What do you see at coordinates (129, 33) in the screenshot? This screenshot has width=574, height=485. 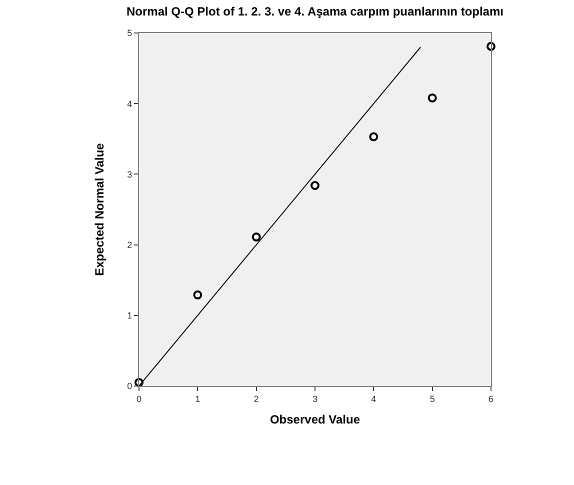 I see `y-tick-label: 5` at bounding box center [129, 33].